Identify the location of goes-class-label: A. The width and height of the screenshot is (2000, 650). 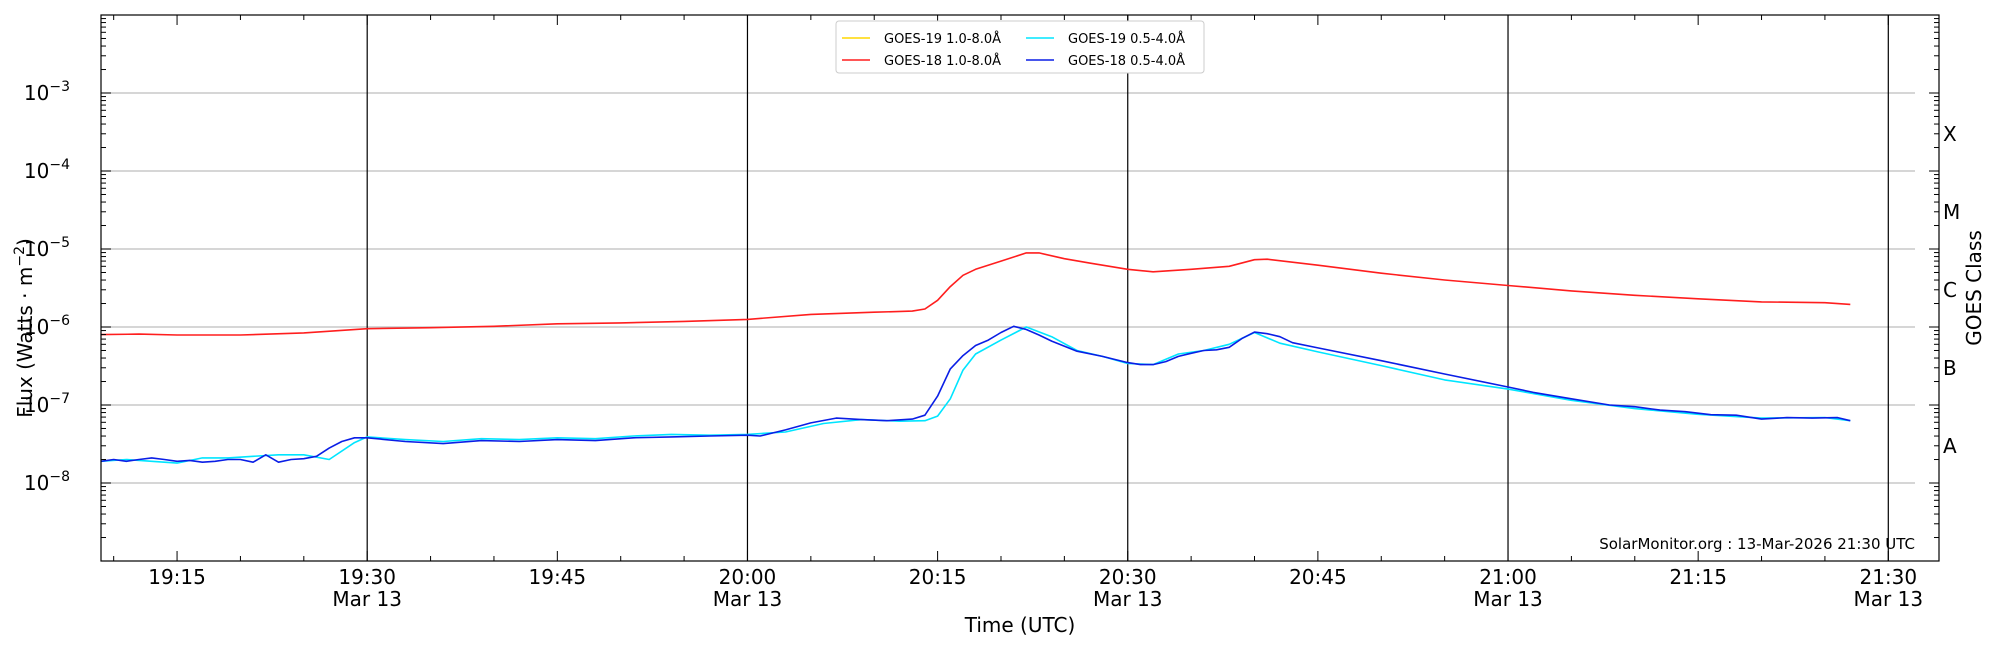
(1950, 446).